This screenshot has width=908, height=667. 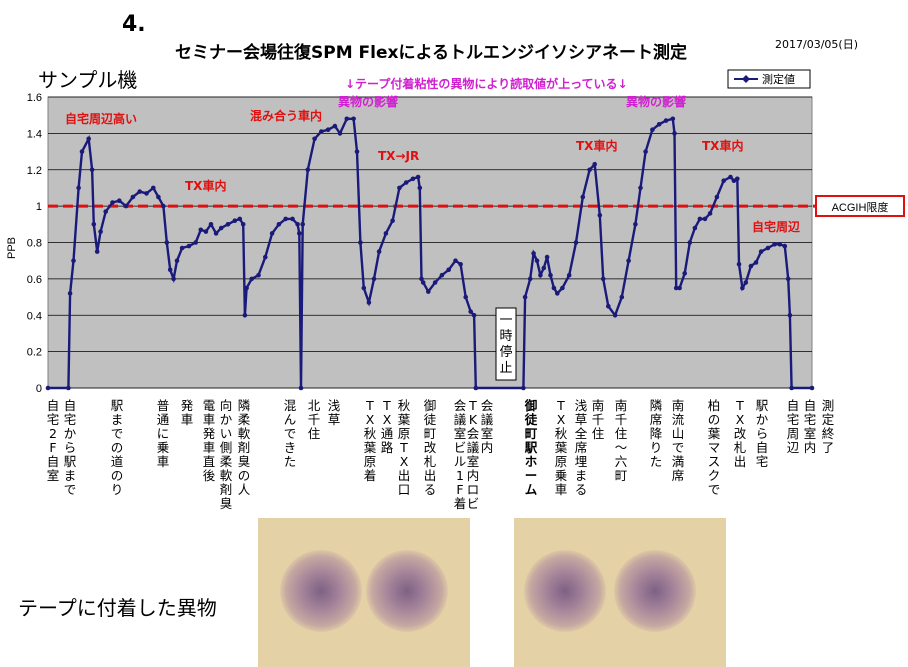 I want to click on y-tick-label: 1.4, so click(x=34, y=134).